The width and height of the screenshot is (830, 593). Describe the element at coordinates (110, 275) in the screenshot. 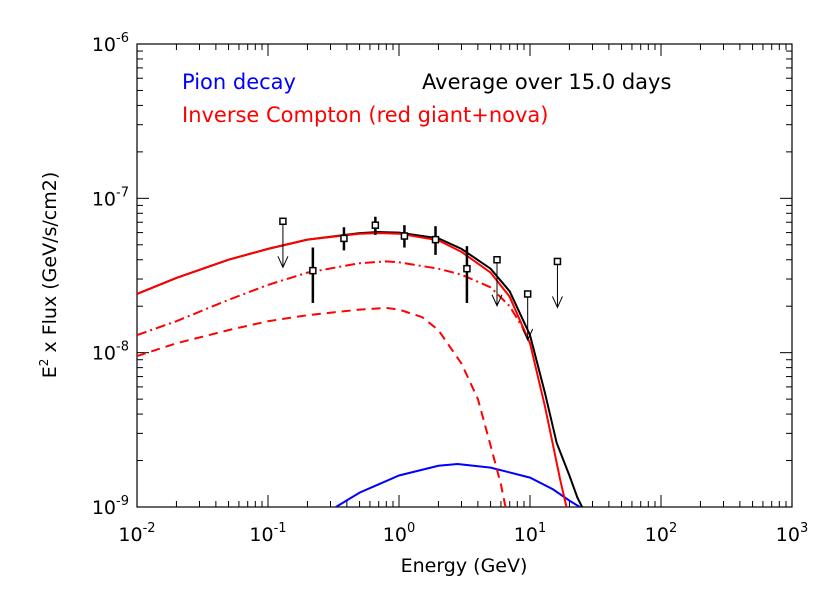

I see `y-tick-labels: 10⁻⁹ 10⁻⁸ 10⁻⁷ 10⁻⁶` at that location.